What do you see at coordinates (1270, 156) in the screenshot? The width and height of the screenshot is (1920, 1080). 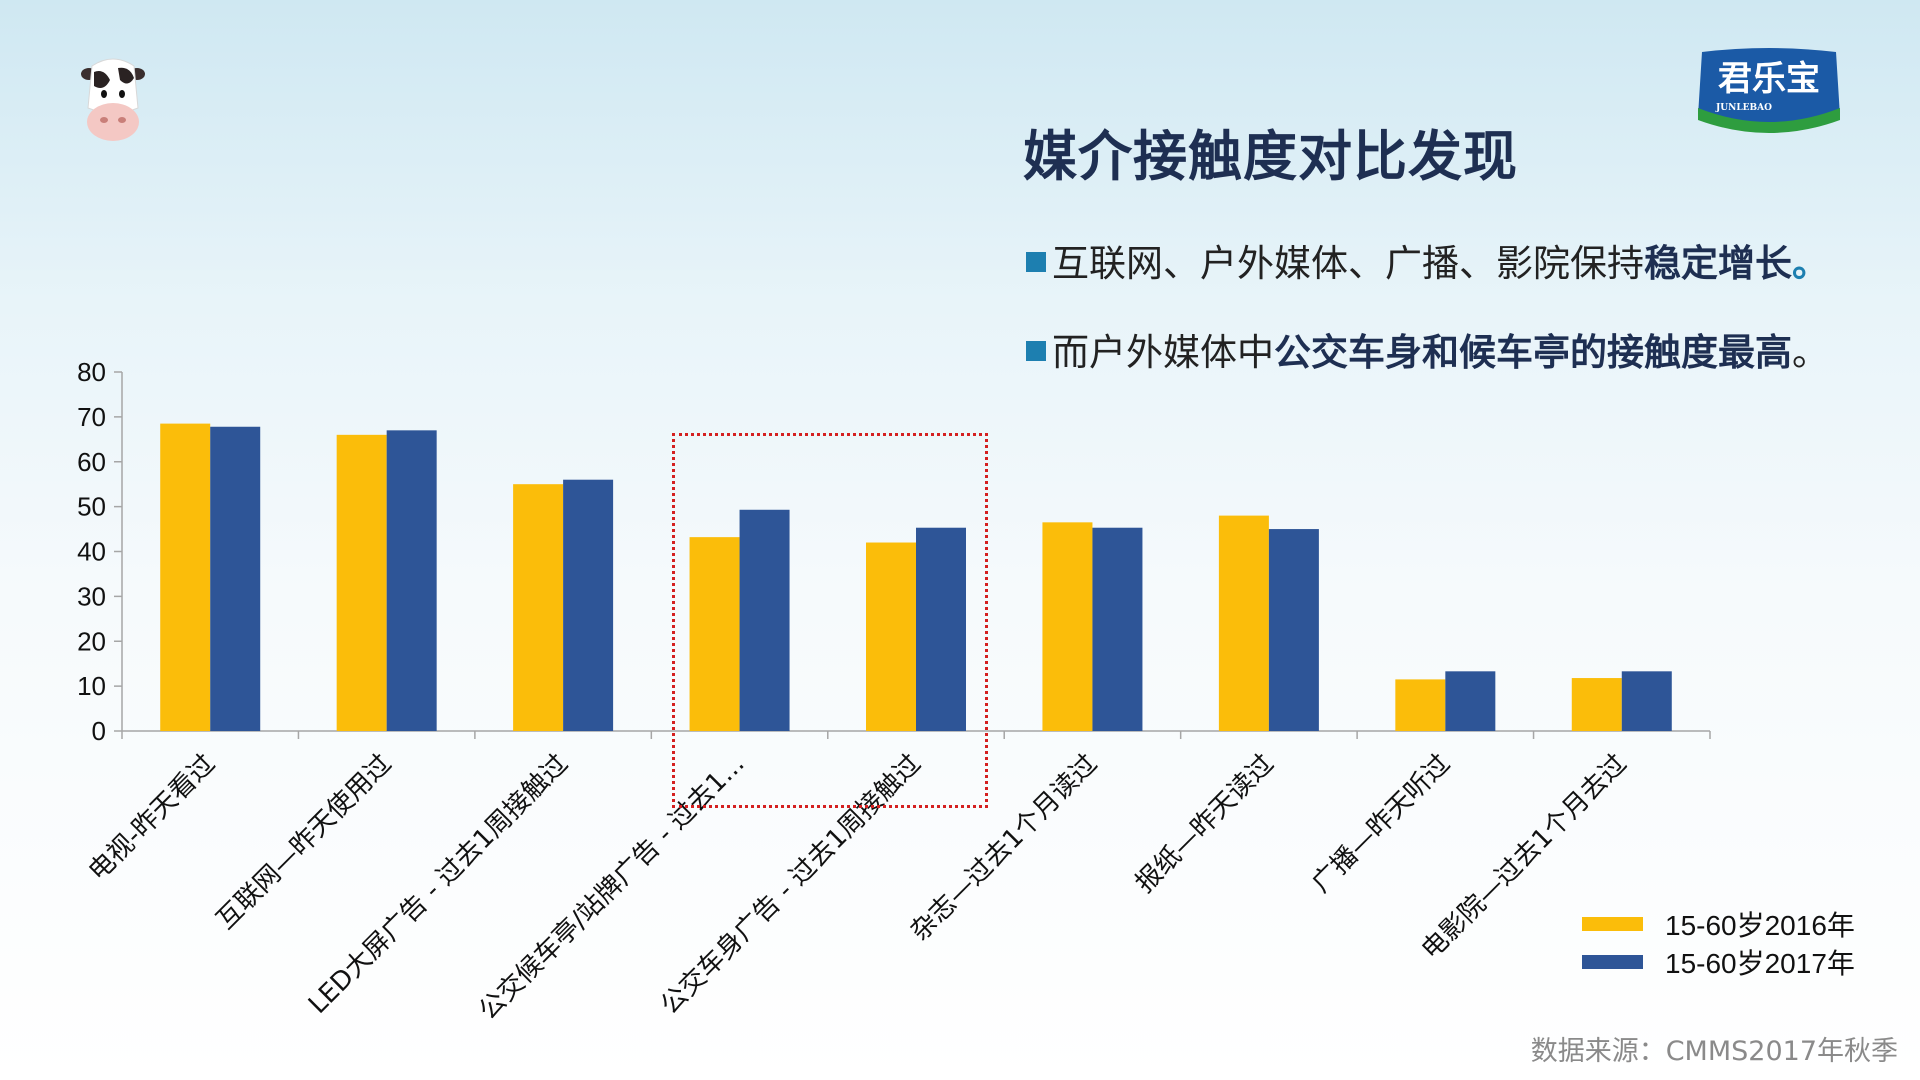 I see `page-title: 媒介接触度对比发现` at bounding box center [1270, 156].